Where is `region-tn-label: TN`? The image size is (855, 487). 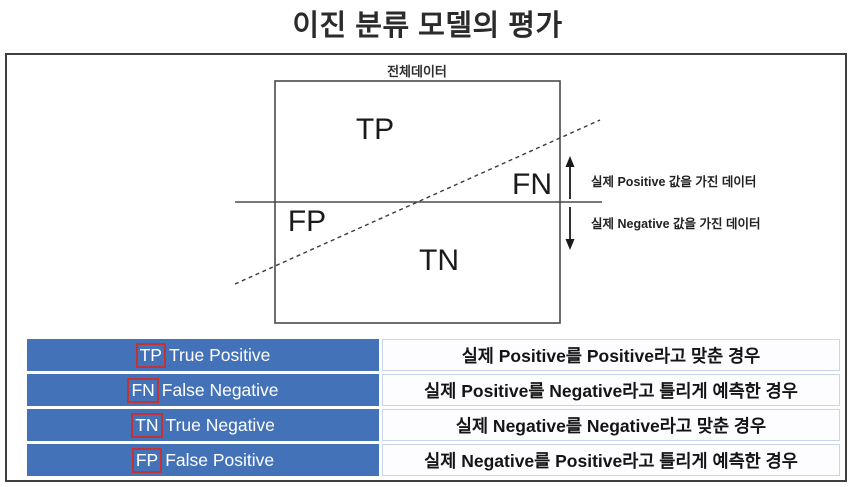
region-tn-label: TN is located at coordinates (439, 260).